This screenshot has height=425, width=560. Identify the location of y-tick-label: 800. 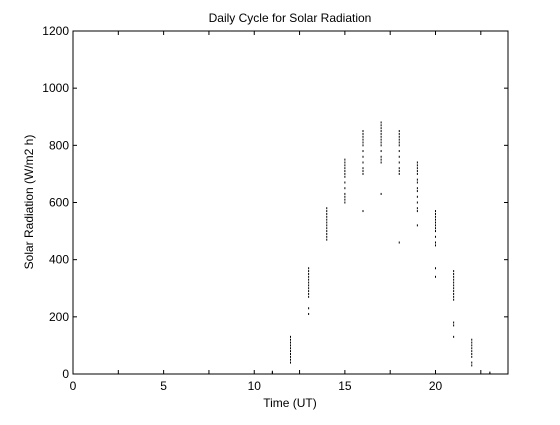
(59, 145).